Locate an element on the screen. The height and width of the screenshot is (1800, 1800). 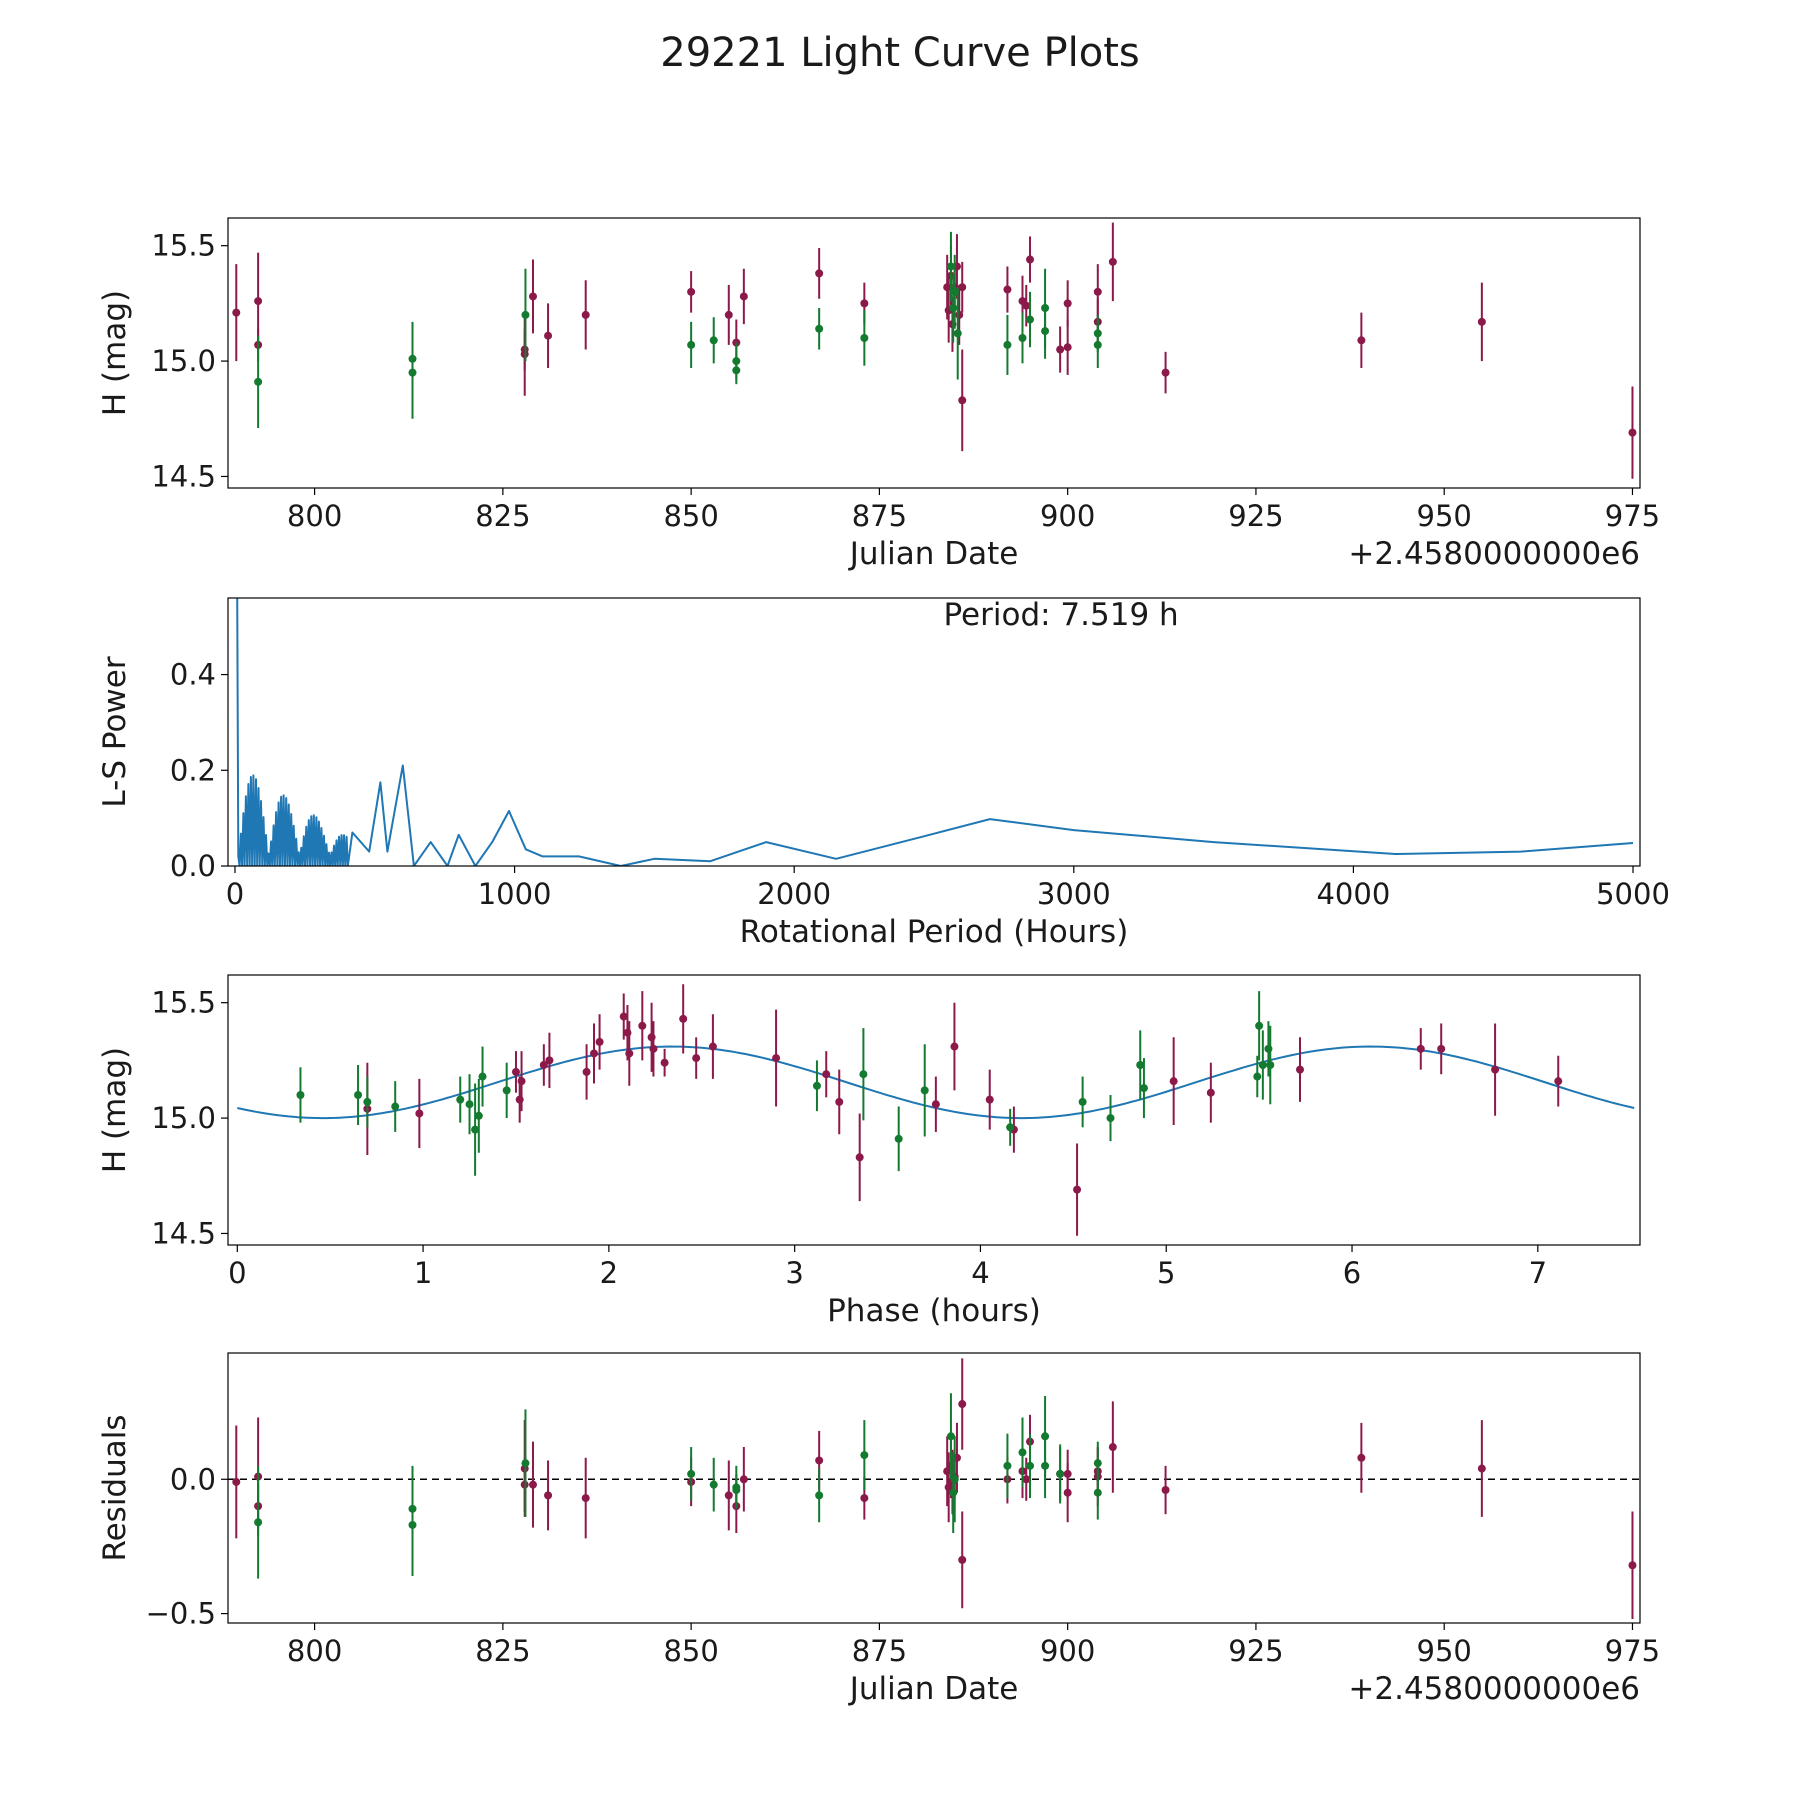
residuals-x-offset-label: +2.4580000000e6 is located at coordinates (1494, 1689).